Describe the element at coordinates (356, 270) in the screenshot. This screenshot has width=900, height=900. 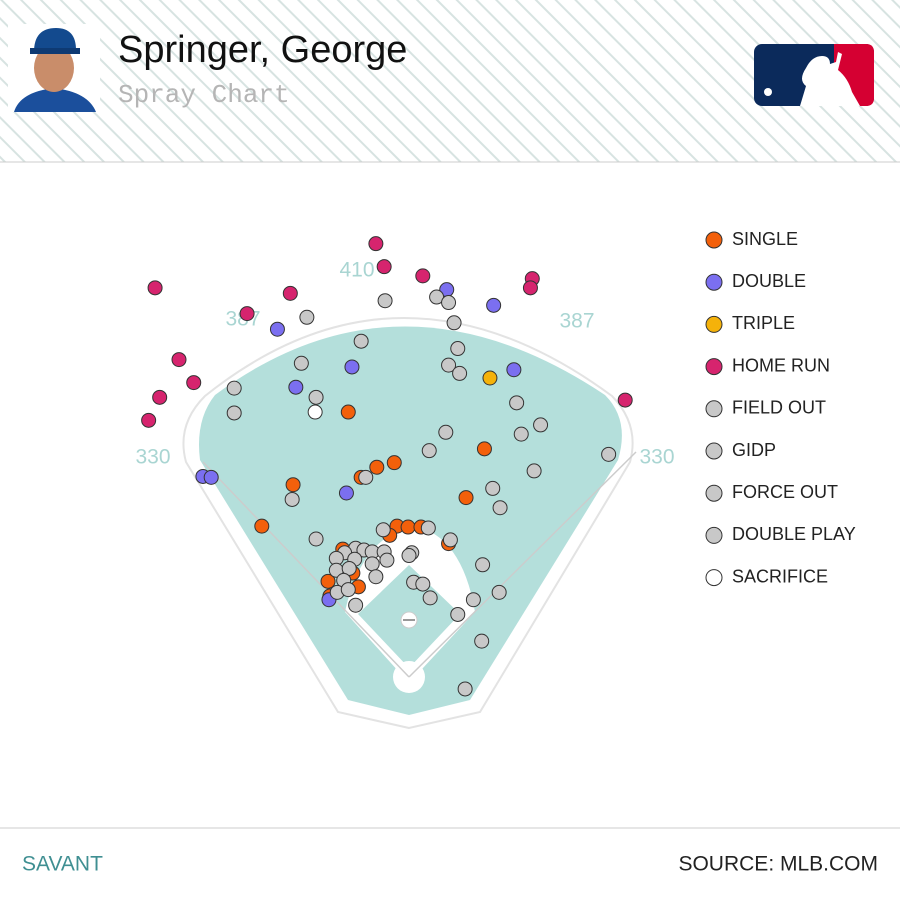
I see `distance-label: 410` at that location.